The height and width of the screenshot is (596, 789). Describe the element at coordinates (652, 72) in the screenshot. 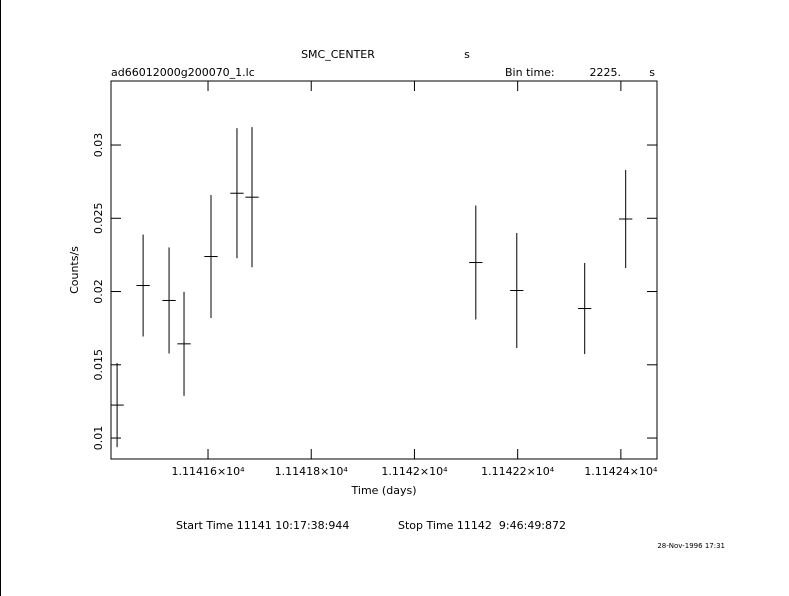

I see `bin-time-unit: s` at that location.